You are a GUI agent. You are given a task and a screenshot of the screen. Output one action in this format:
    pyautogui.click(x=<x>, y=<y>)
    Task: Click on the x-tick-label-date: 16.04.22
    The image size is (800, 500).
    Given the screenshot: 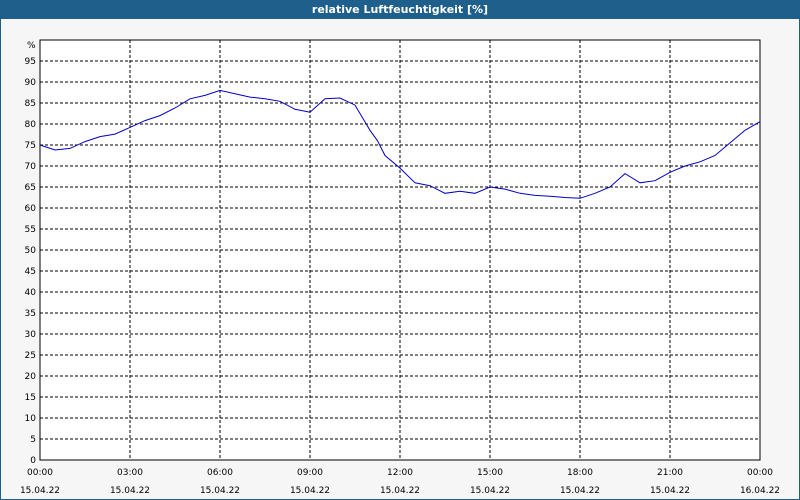 What is the action you would take?
    pyautogui.click(x=760, y=491)
    